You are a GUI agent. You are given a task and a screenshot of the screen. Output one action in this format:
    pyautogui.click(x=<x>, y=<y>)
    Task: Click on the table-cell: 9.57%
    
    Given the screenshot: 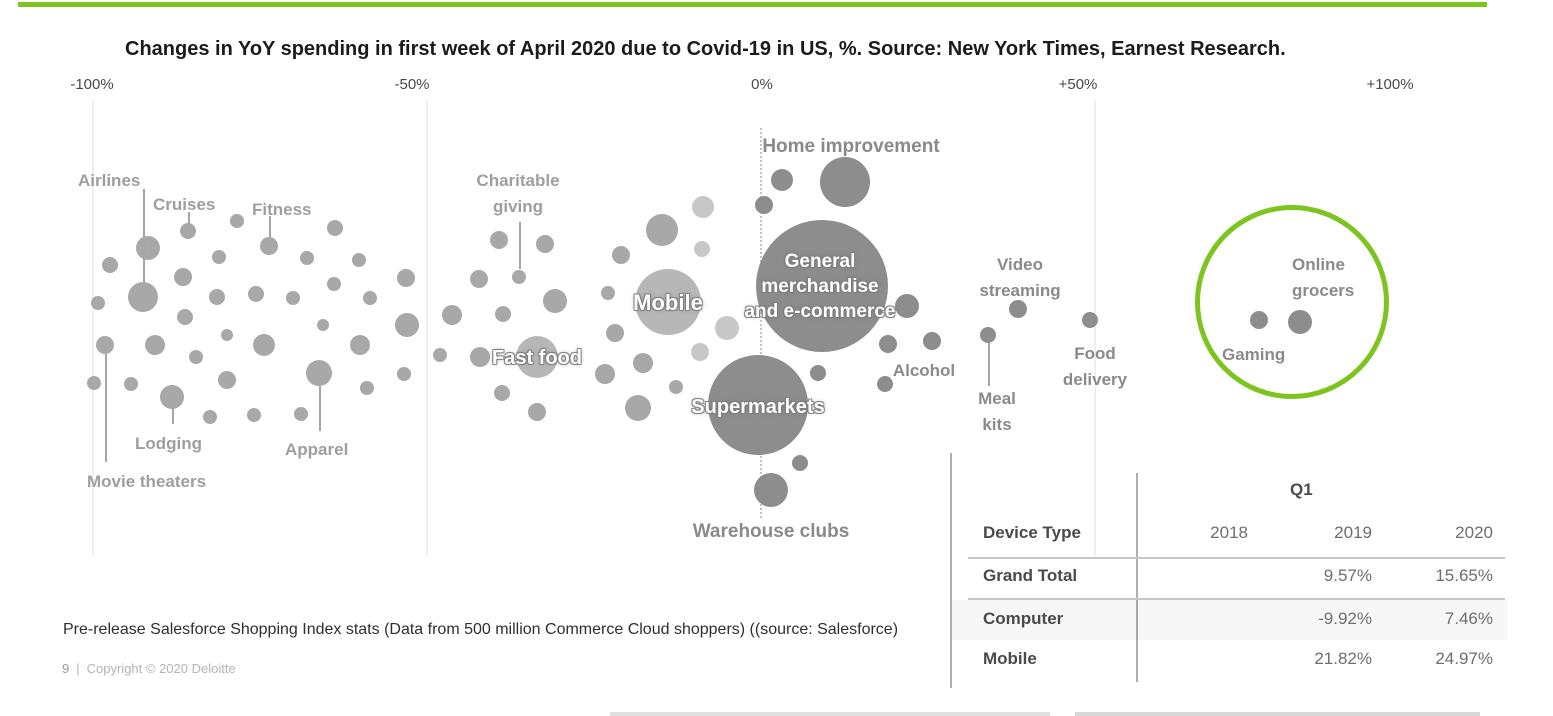 What is the action you would take?
    pyautogui.click(x=1347, y=575)
    